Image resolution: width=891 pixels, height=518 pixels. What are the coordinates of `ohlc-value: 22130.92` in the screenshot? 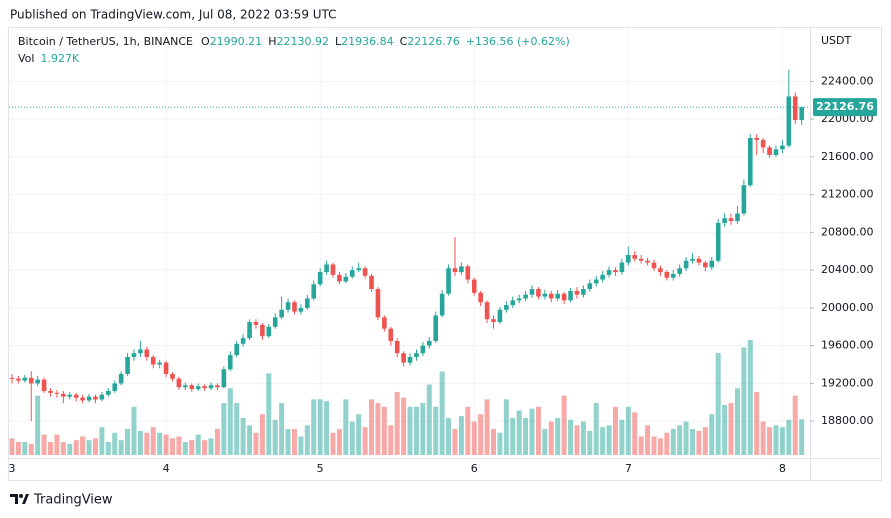 It's located at (302, 41).